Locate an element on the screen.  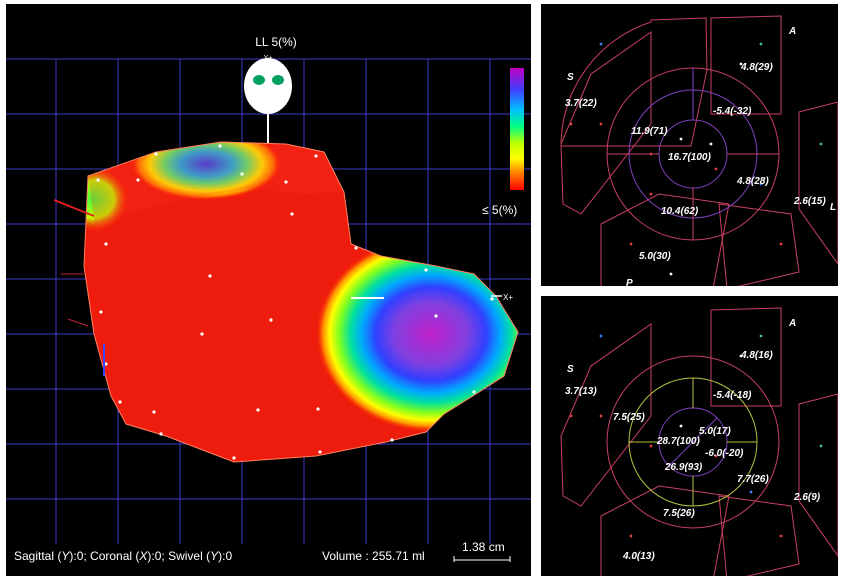
polar-map-bottom-posterior-outer-value: 4.0(13) is located at coordinates (638, 556).